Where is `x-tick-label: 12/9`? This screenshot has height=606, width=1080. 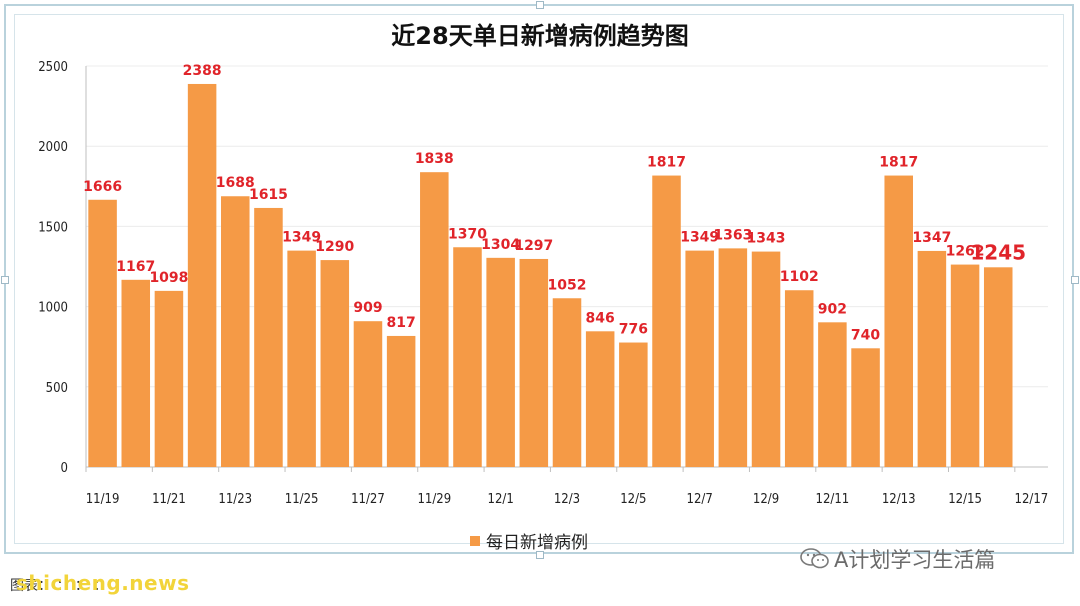 x-tick-label: 12/9 is located at coordinates (766, 499).